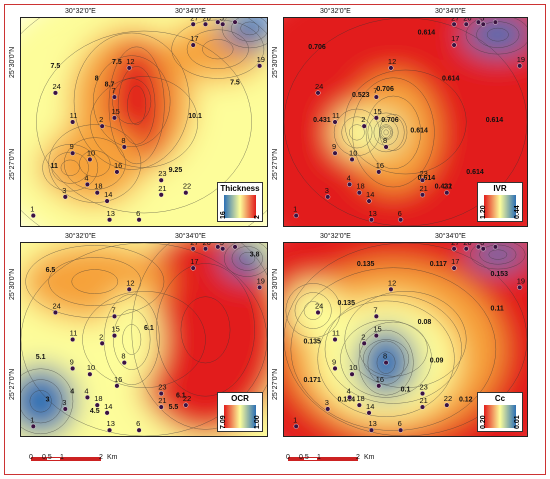 This screenshot has width=550, height=479. What do you see at coordinates (240, 188) in the screenshot?
I see `thickness-legend-title: Thickness` at bounding box center [240, 188].